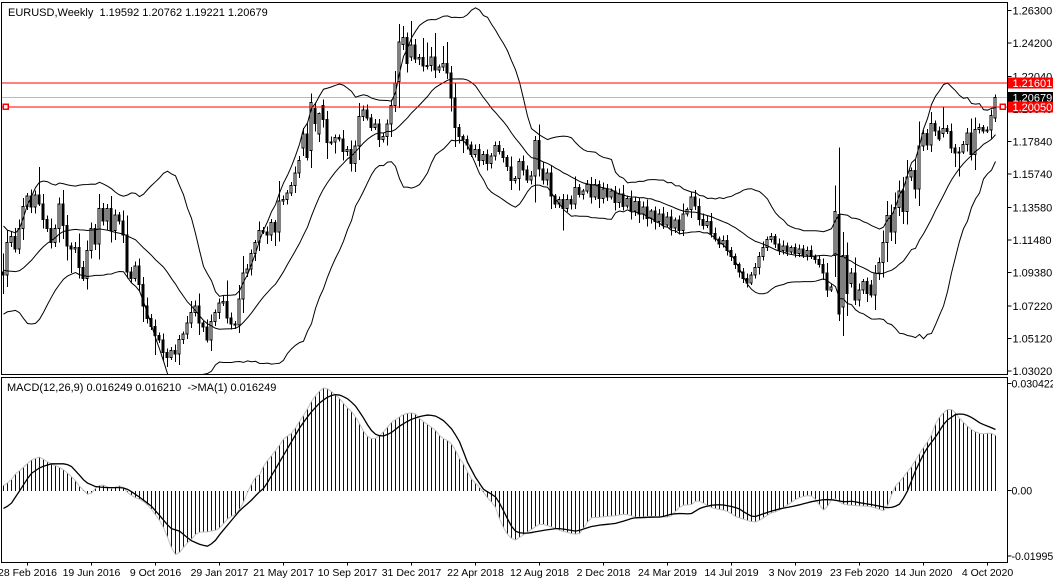 Image resolution: width=1053 pixels, height=584 pixels. I want to click on svg-text: 0.00, so click(1022, 491).